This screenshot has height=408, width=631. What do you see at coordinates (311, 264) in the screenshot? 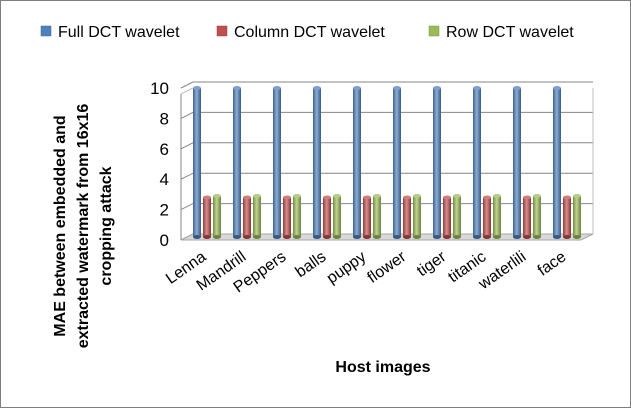
I see `x-tick-label: balls` at bounding box center [311, 264].